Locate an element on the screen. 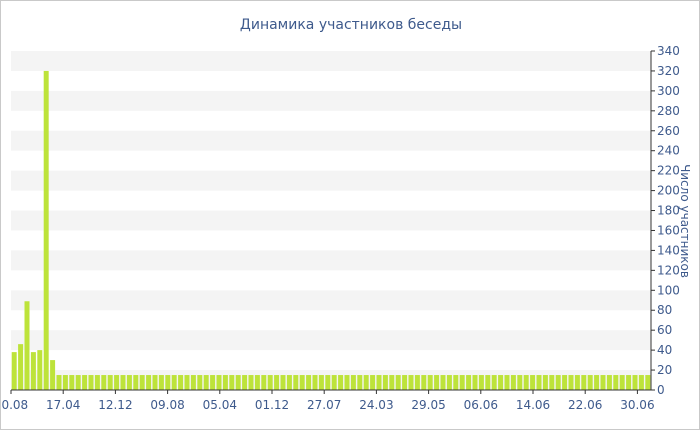 The height and width of the screenshot is (430, 700). y-tick-label: 180 is located at coordinates (668, 211).